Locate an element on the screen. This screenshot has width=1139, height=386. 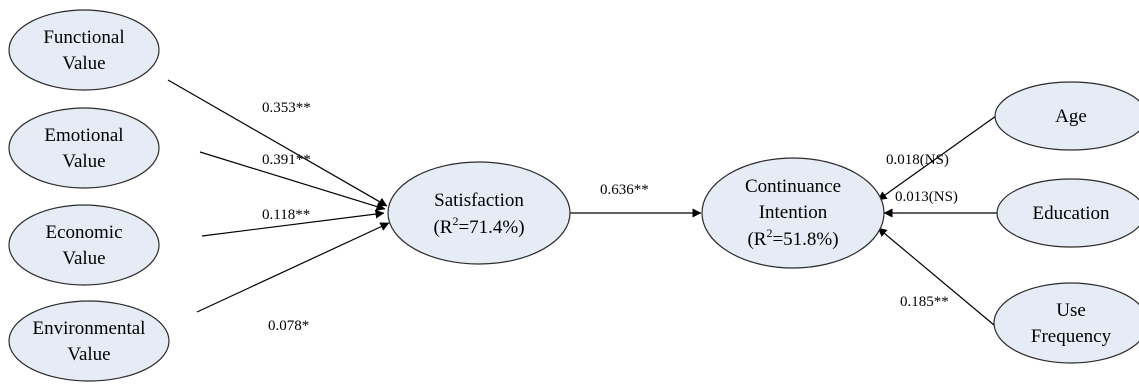
node-continuance-r2-prefix: (R is located at coordinates (756, 239).